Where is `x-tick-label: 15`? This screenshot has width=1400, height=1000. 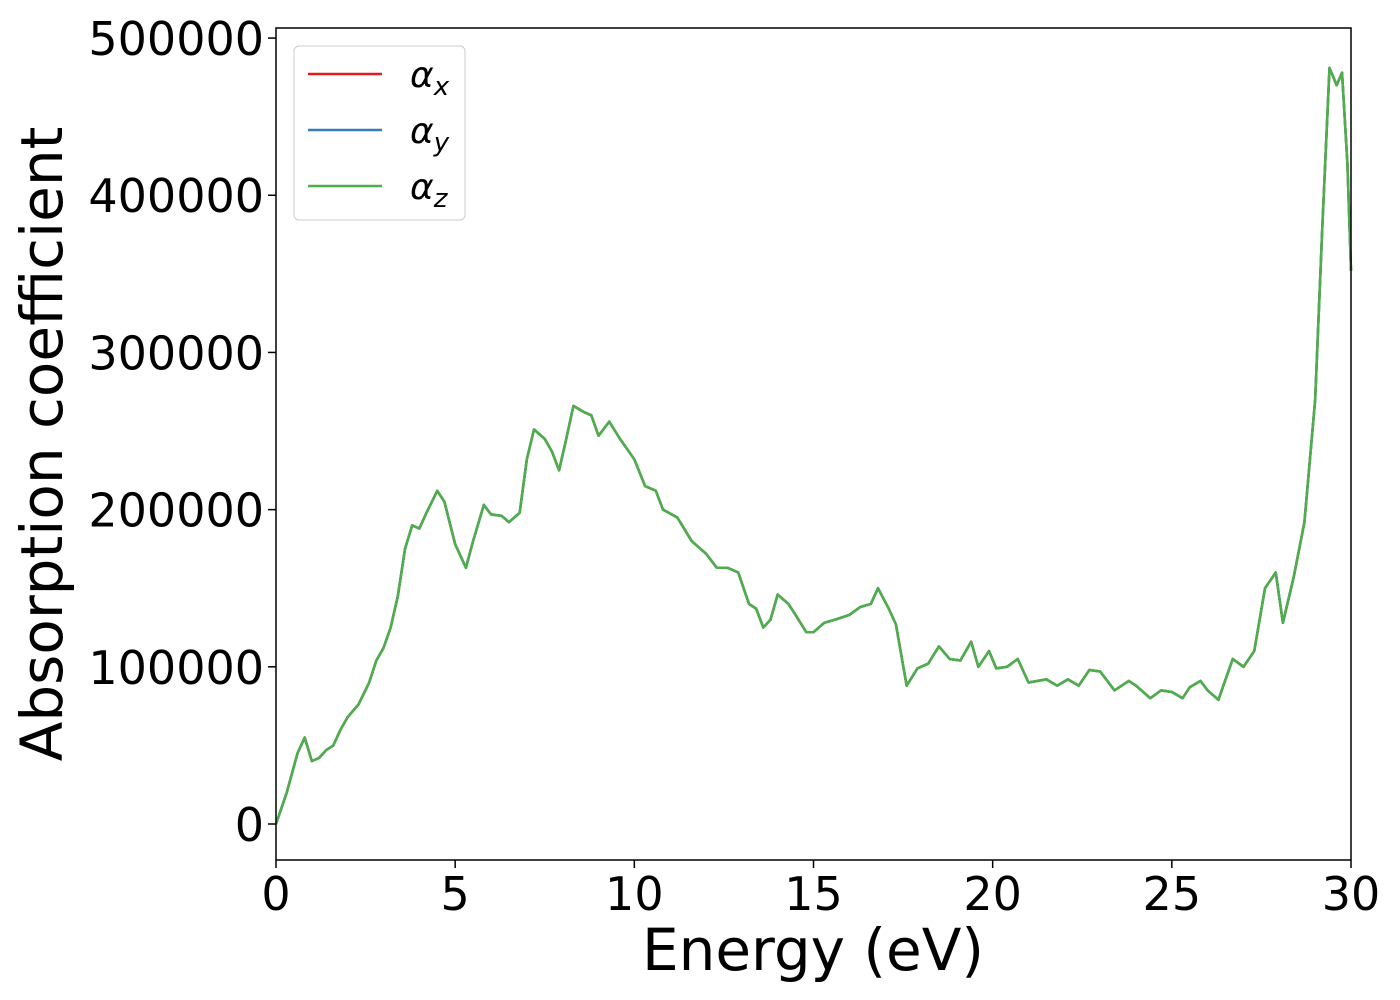
x-tick-label: 15 is located at coordinates (813, 894).